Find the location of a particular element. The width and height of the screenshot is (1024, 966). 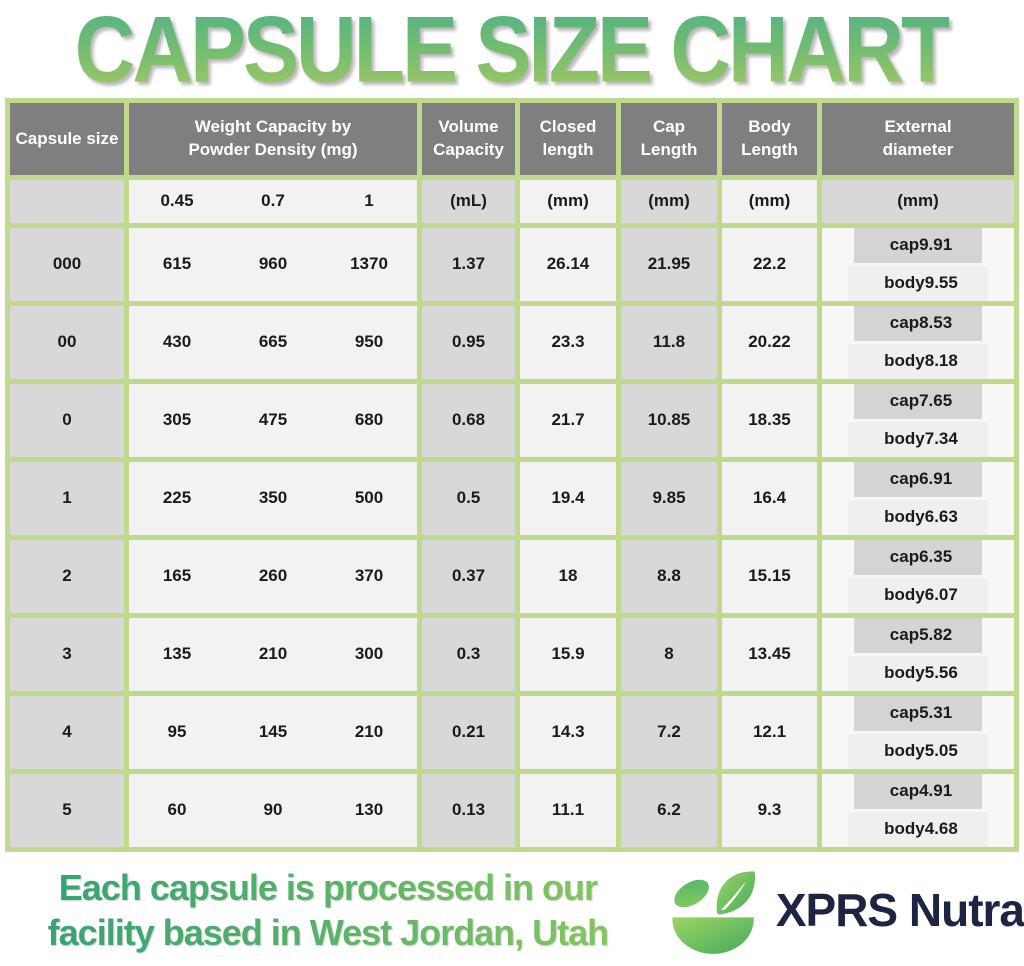

external-body-band: body 8.18 is located at coordinates (918, 361).